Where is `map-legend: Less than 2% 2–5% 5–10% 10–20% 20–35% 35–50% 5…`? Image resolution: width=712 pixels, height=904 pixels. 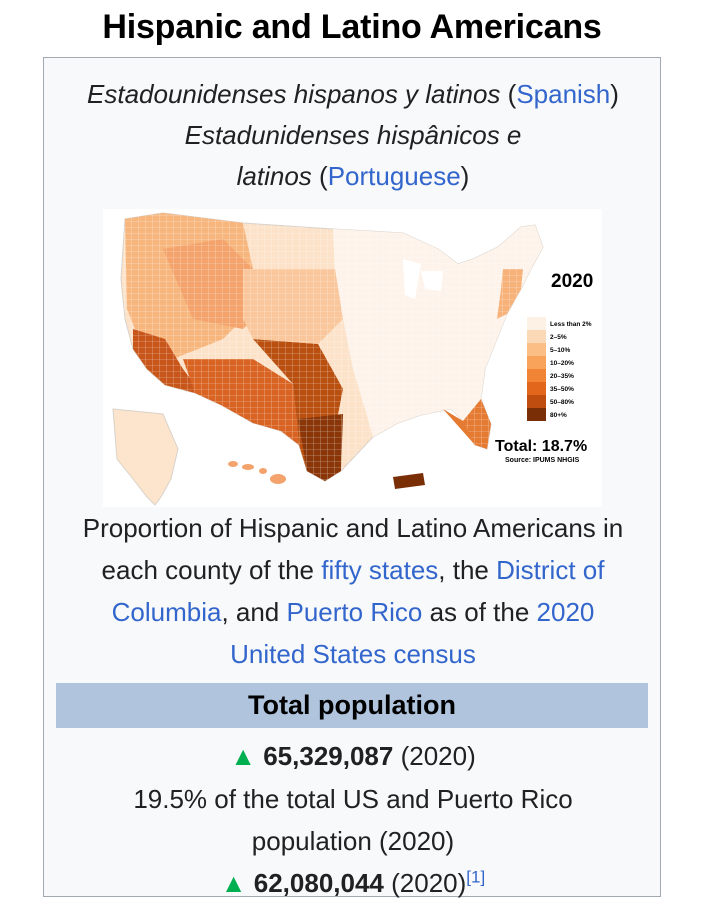 map-legend: Less than 2% 2–5% 5–10% 10–20% 20–35% 35–50% 5… is located at coordinates (559, 369).